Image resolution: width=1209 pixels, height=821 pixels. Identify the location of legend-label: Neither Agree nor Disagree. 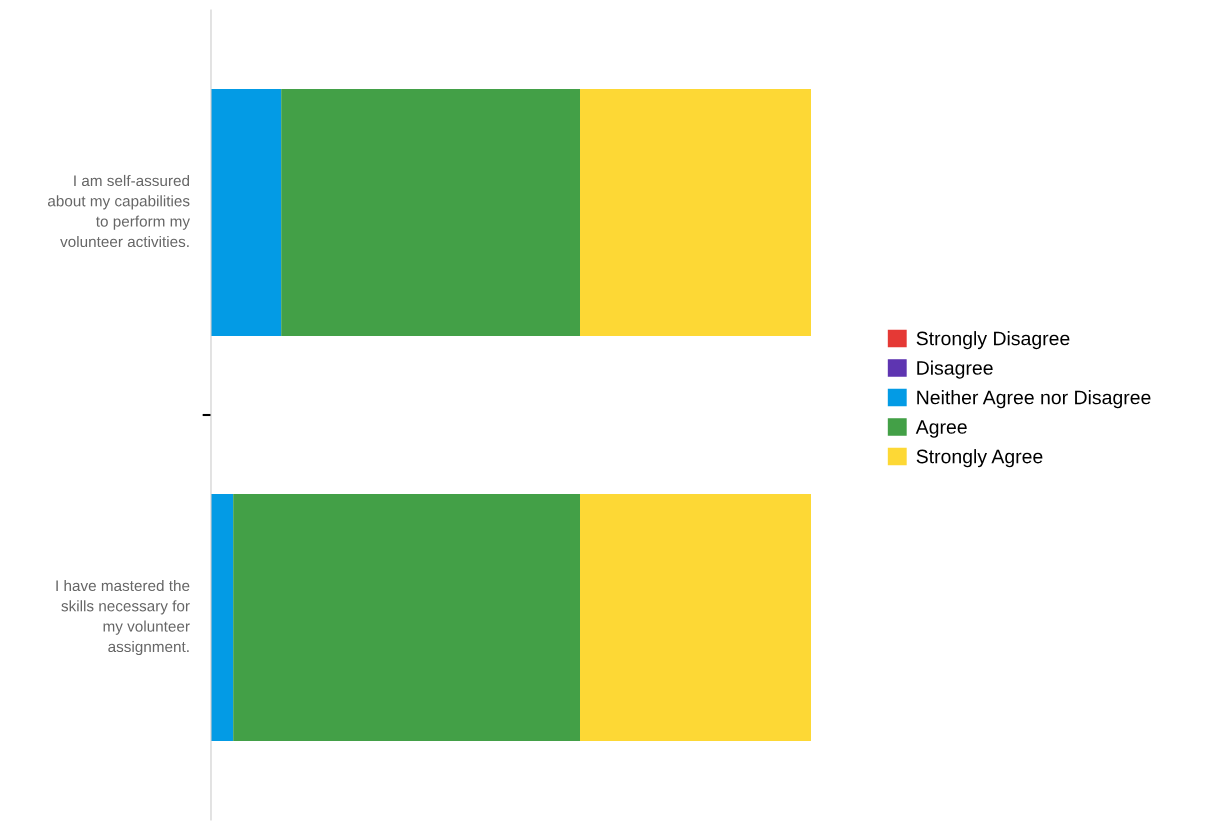
(1034, 399).